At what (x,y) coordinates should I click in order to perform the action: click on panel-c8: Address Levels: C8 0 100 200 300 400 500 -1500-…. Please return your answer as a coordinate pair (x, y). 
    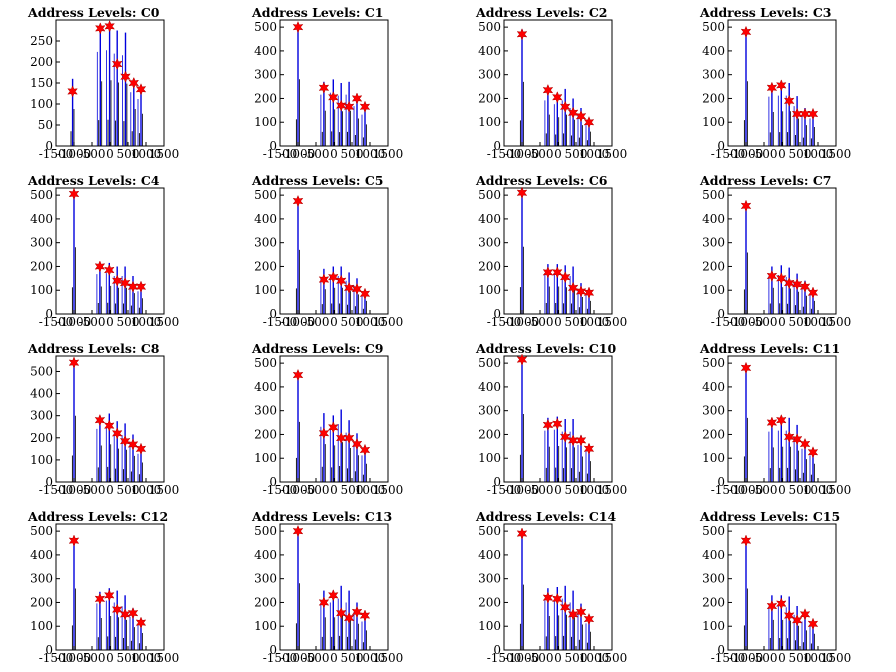
    Looking at the image, I should click on (103, 419).